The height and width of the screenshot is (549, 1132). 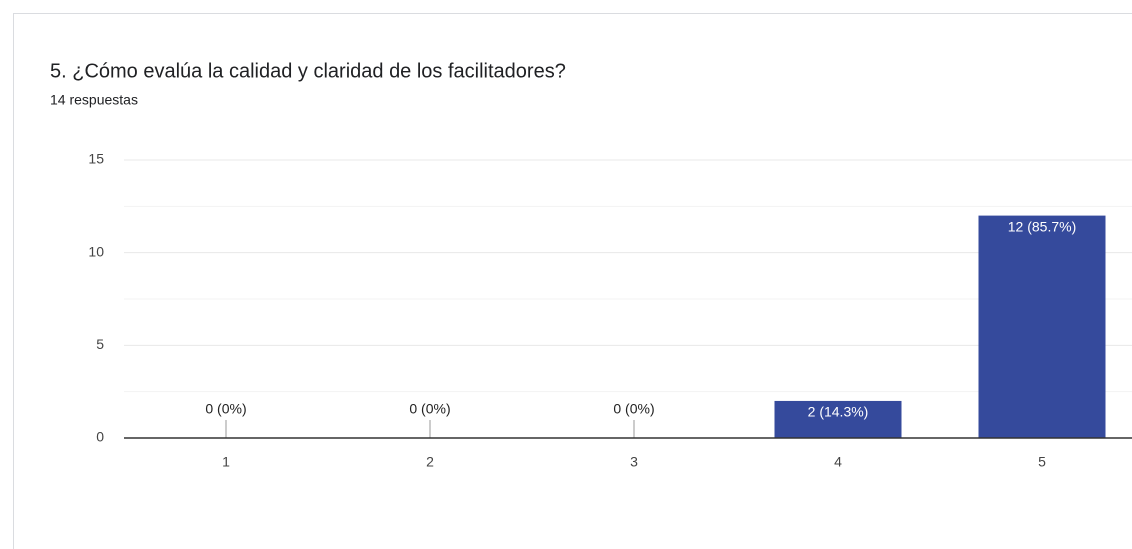 I want to click on y-tick-label: 0, so click(x=100, y=437).